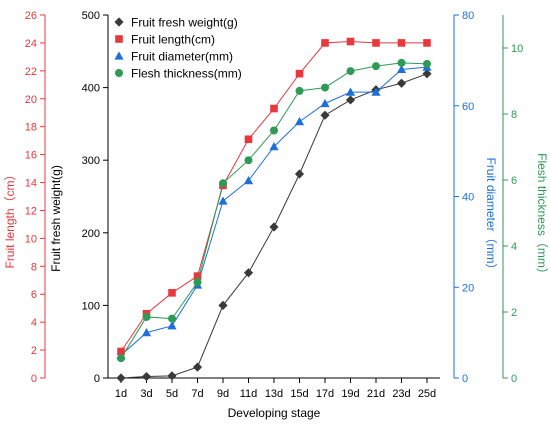 The width and height of the screenshot is (550, 428). What do you see at coordinates (172, 394) in the screenshot?
I see `x-tick-label: 5d` at bounding box center [172, 394].